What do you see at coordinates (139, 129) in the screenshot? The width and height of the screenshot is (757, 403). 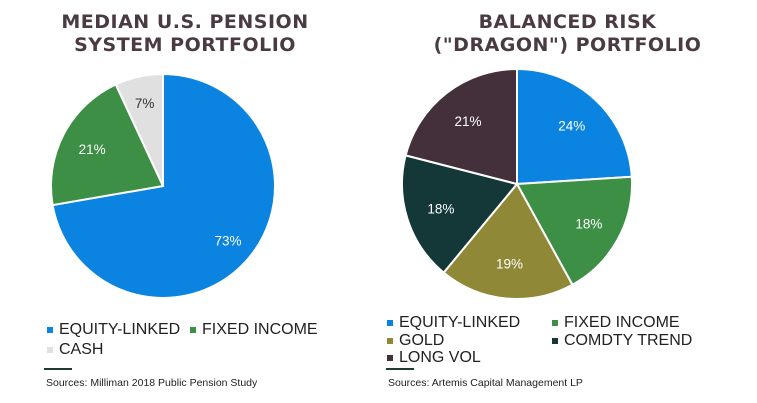 I see `pie-slice-cash` at bounding box center [139, 129].